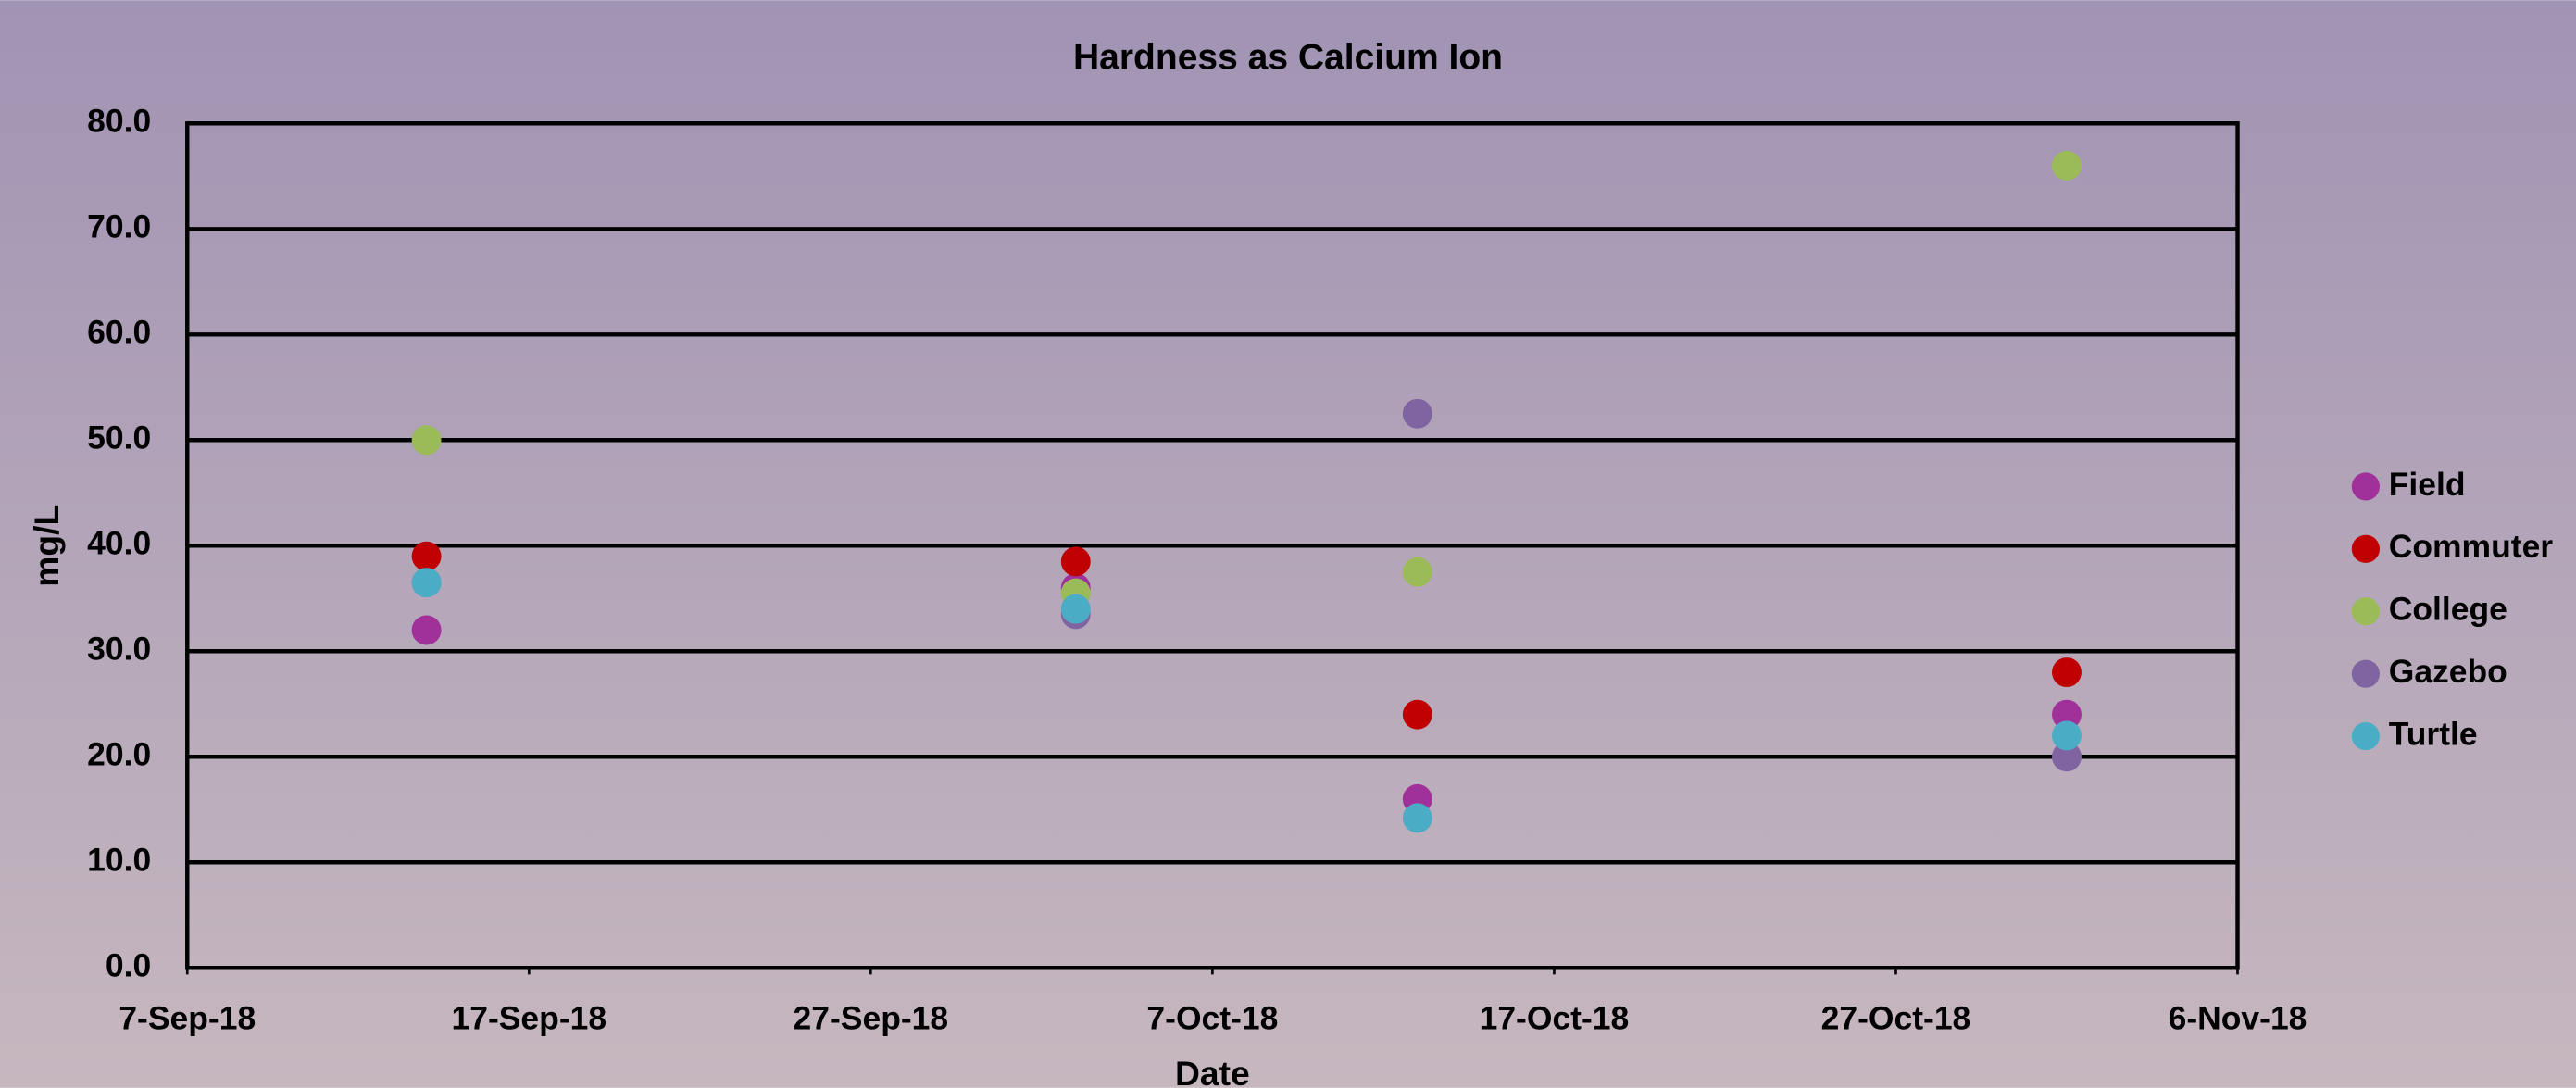 The width and height of the screenshot is (2576, 1088). What do you see at coordinates (1288, 57) in the screenshot?
I see `chart-title: Hardness as Calcium Ion` at bounding box center [1288, 57].